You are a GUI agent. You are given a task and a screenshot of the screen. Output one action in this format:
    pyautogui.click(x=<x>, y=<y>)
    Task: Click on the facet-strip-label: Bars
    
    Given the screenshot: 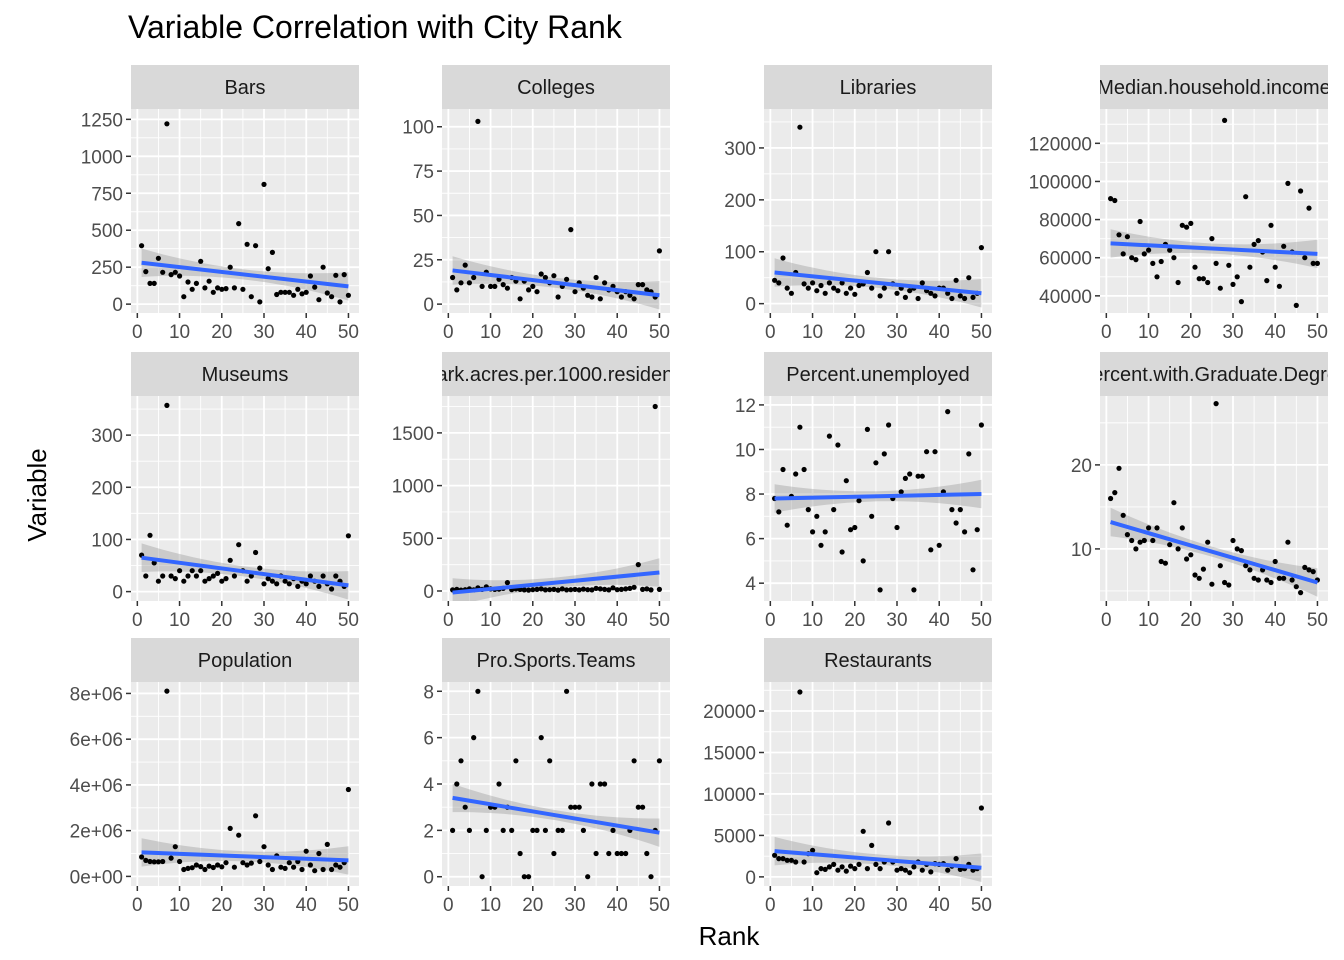 What is the action you would take?
    pyautogui.click(x=244, y=88)
    